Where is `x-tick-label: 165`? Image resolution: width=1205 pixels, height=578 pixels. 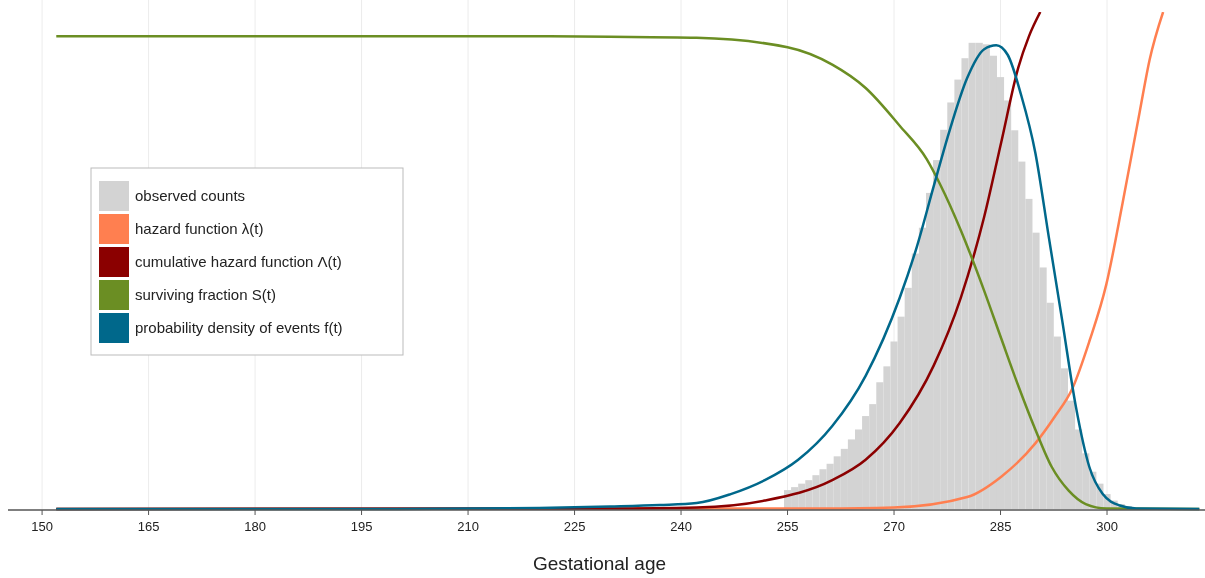
x-tick-label: 165 is located at coordinates (148, 526).